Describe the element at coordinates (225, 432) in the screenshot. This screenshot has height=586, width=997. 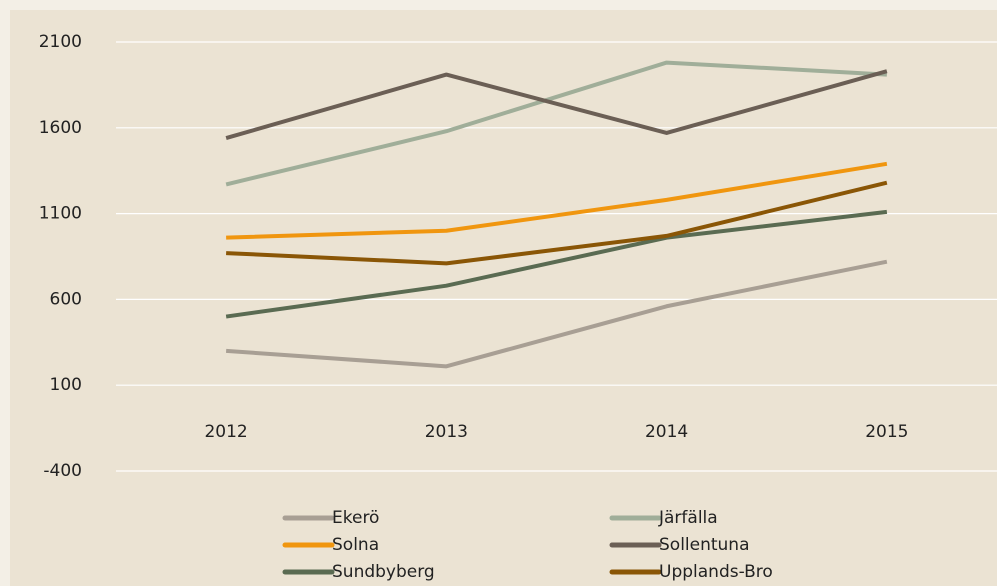
I see `x-tick-label: 2012` at that location.